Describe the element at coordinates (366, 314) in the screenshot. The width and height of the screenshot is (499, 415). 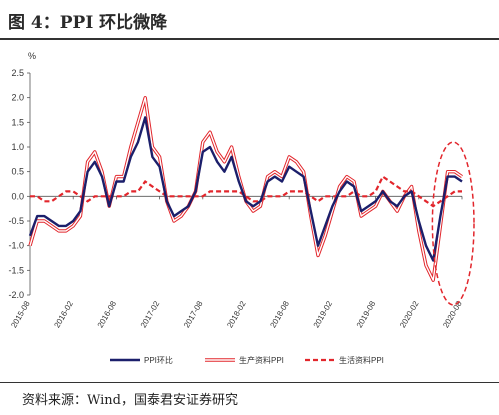
I see `x-tick-label: 2019-08` at that location.